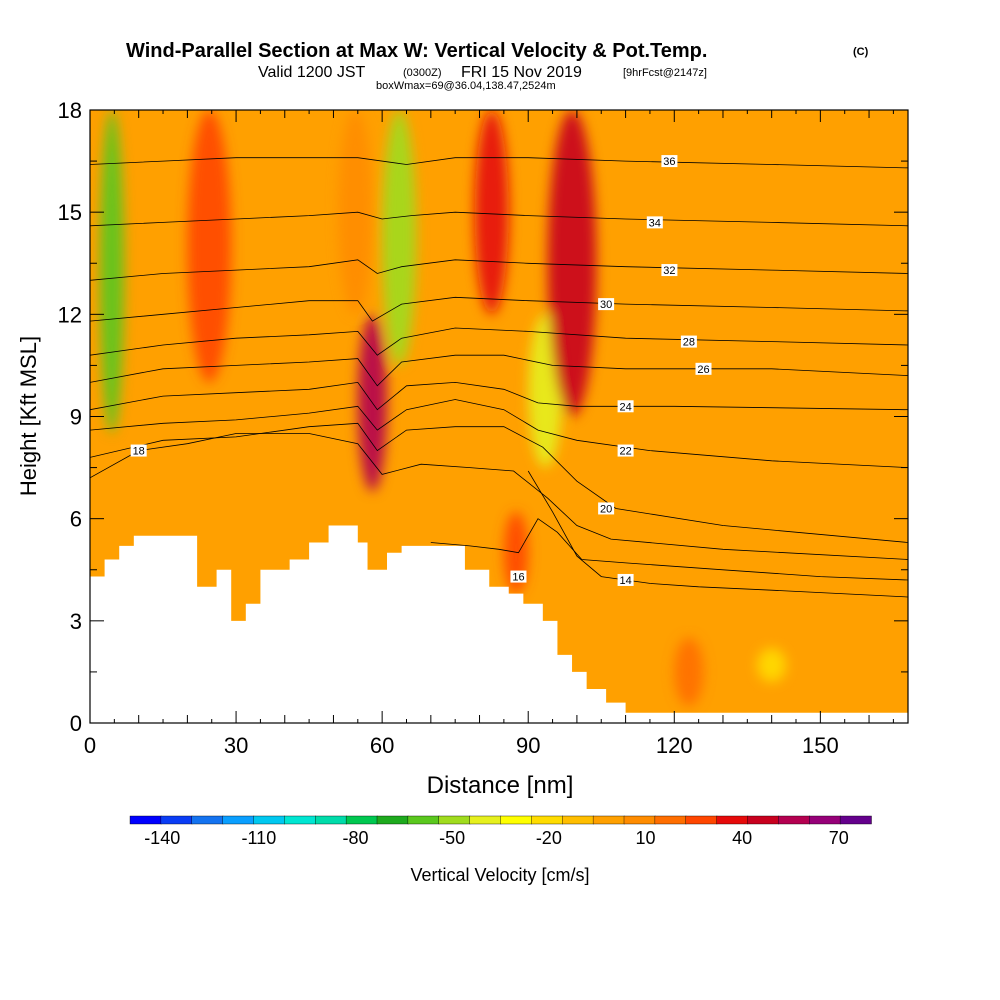 The image size is (1000, 1000). What do you see at coordinates (28, 416) in the screenshot?
I see `y-axis-label: Height [Kft MSL]` at bounding box center [28, 416].